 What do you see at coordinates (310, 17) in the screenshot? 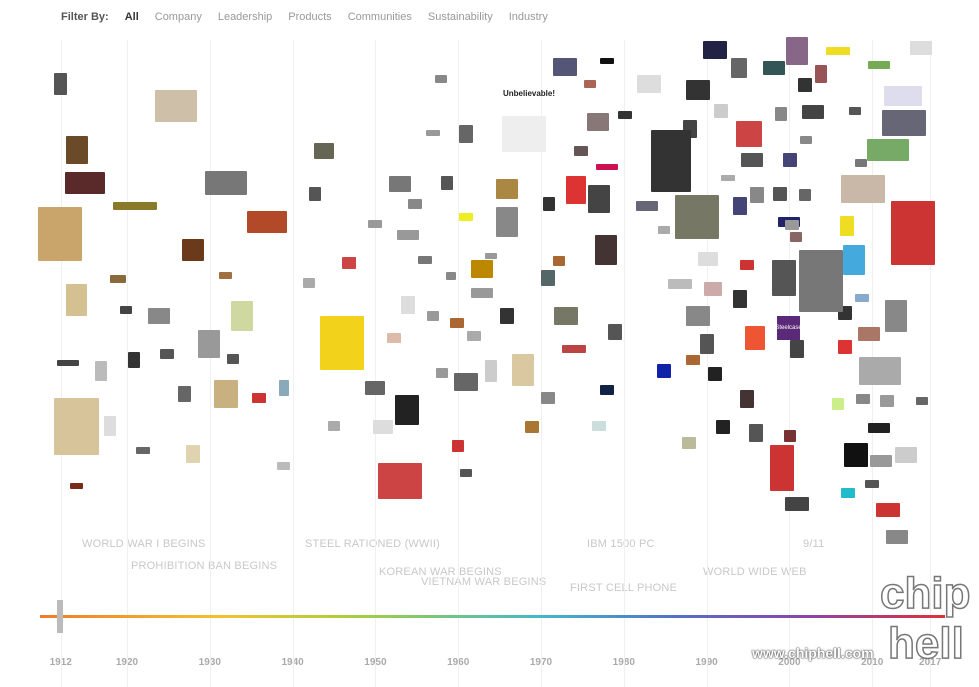
I see `filter-option: Products` at bounding box center [310, 17].